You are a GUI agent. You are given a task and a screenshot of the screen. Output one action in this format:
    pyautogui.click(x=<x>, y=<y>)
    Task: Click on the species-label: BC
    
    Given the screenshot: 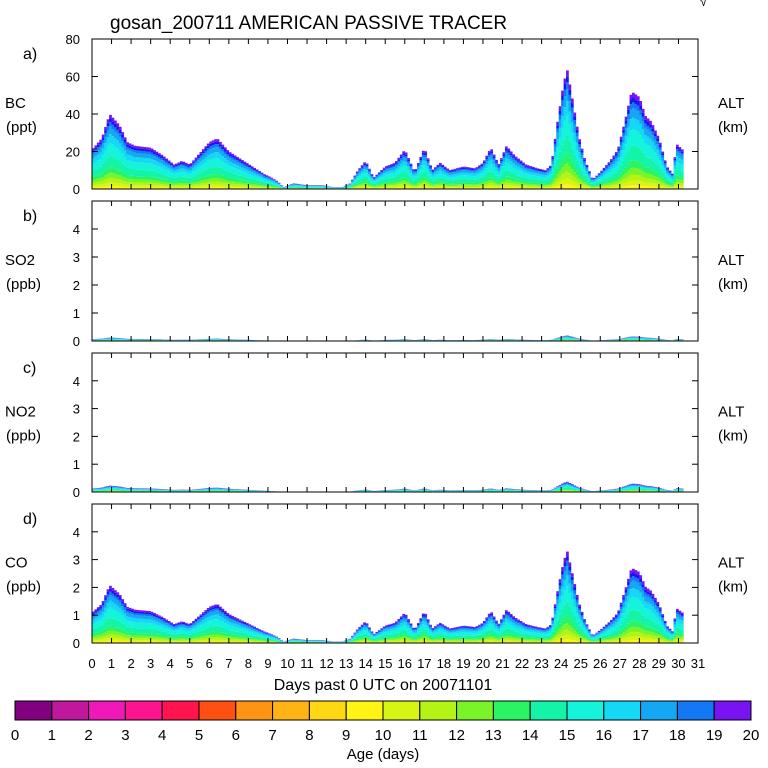 What is the action you would take?
    pyautogui.click(x=15, y=103)
    